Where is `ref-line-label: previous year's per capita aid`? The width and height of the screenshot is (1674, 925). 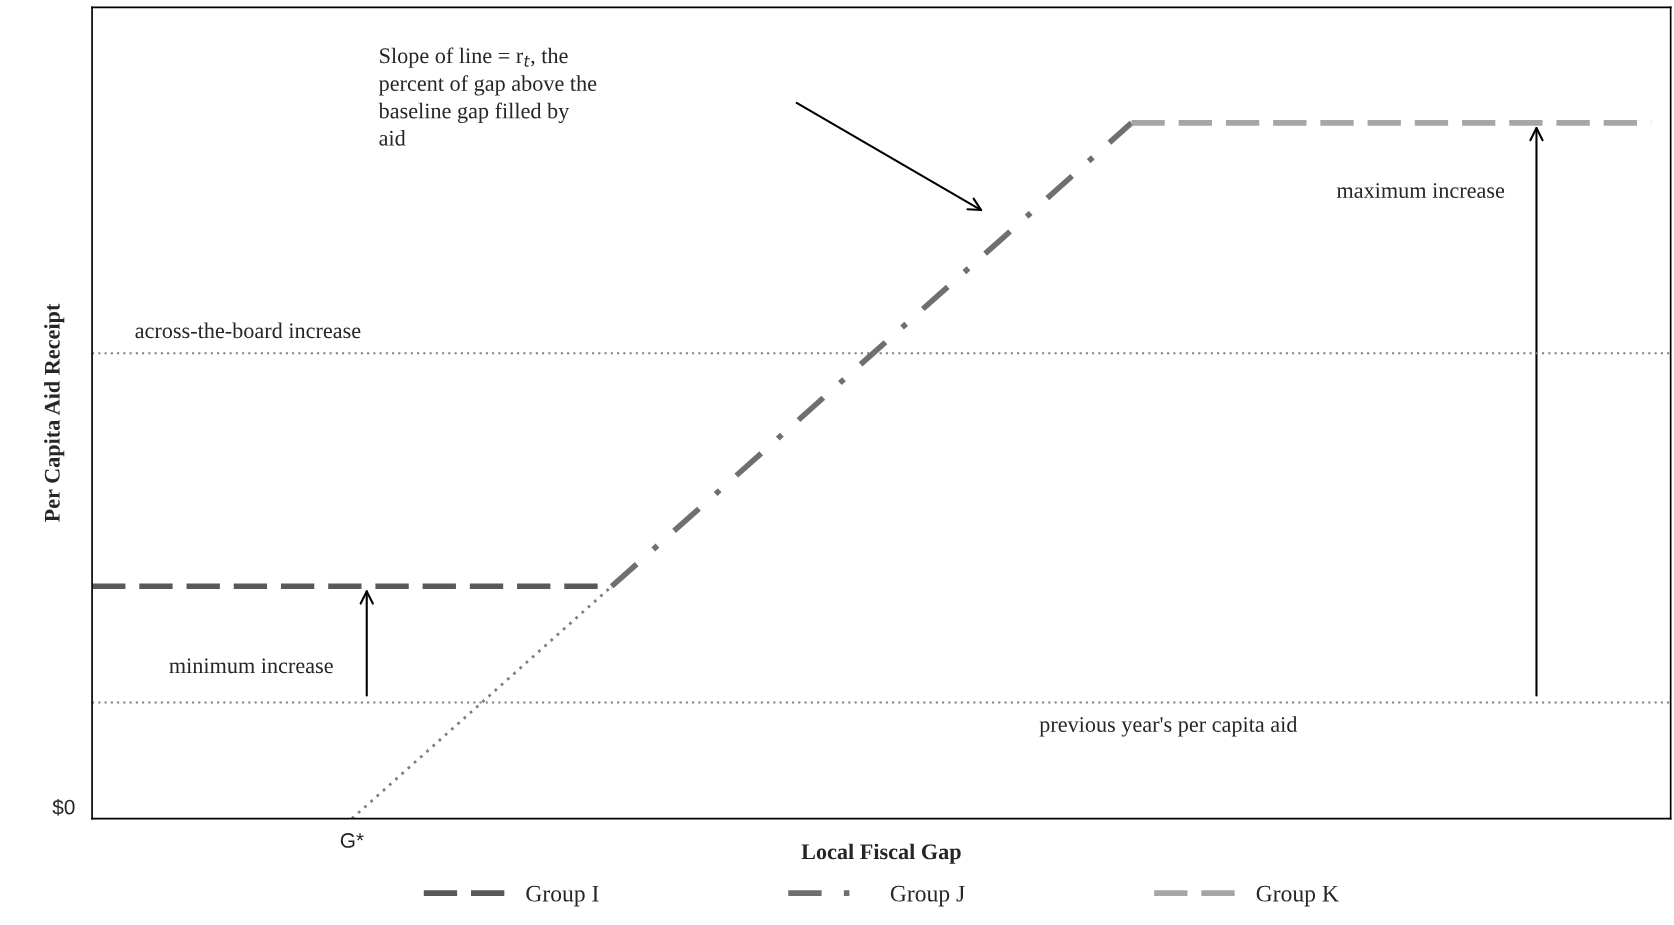 ref-line-label: previous year's per capita aid is located at coordinates (1168, 726).